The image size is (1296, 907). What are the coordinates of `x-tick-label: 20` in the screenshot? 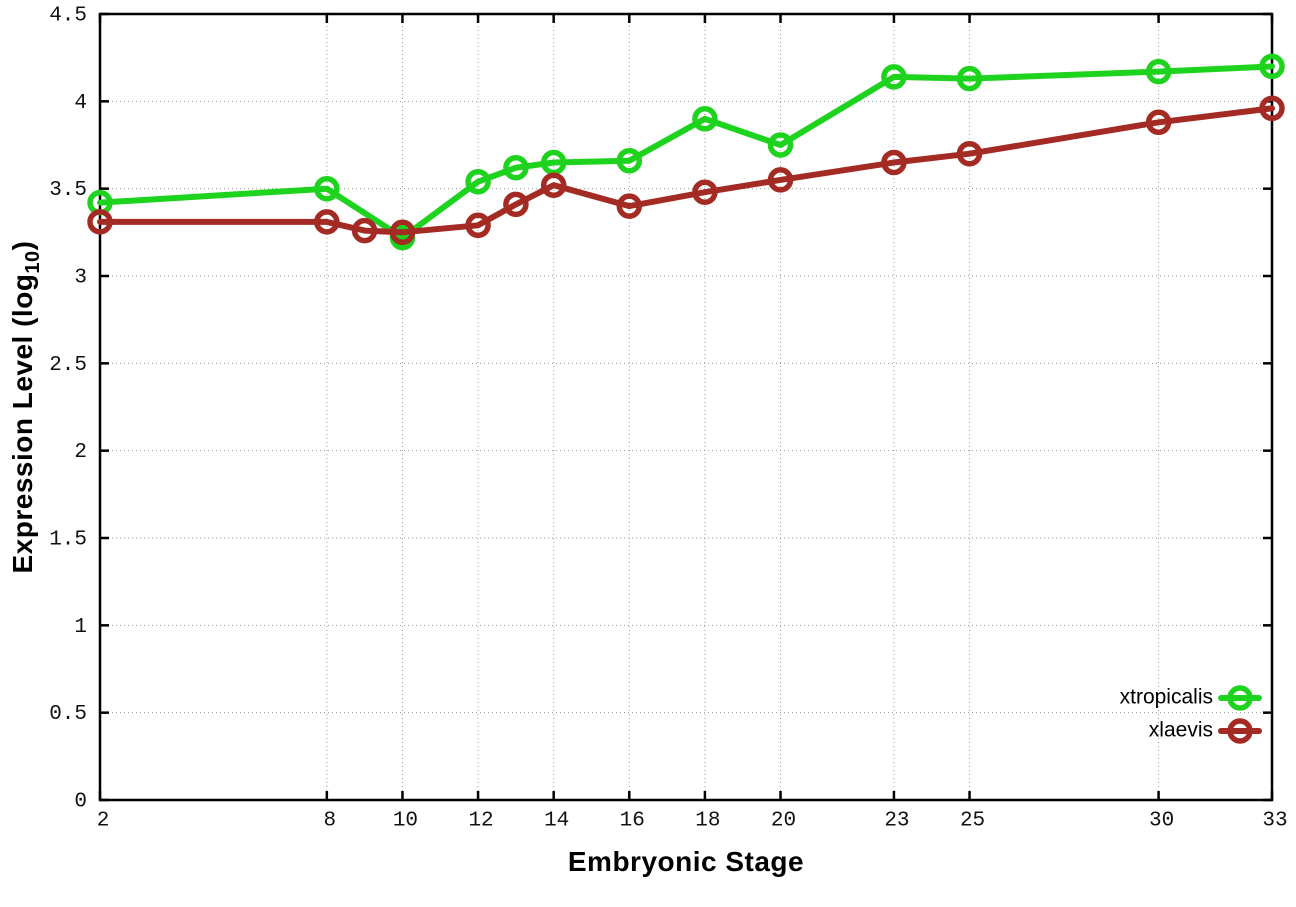 It's located at (783, 821).